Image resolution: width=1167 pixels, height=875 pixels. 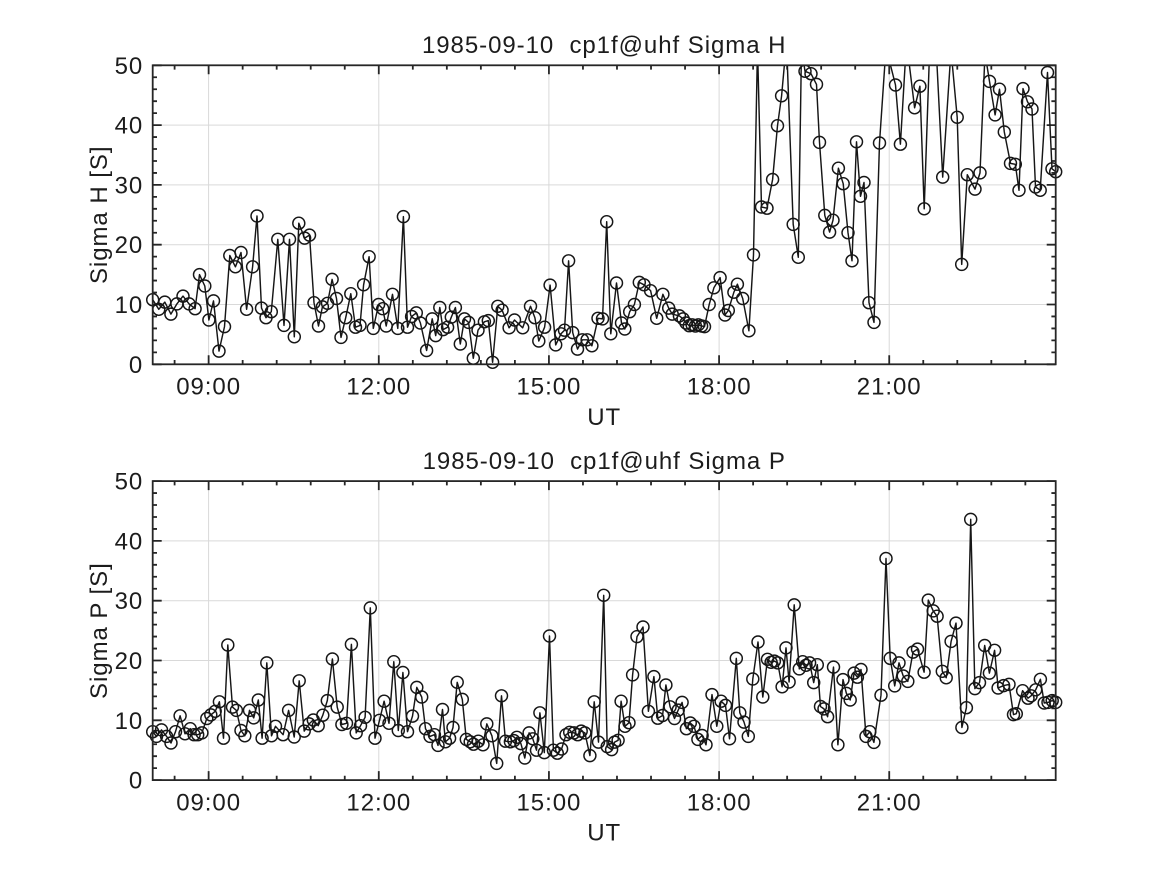 I want to click on svg-text: 1985-09-10 cp1f@uhf Sigma P, so click(x=604, y=461).